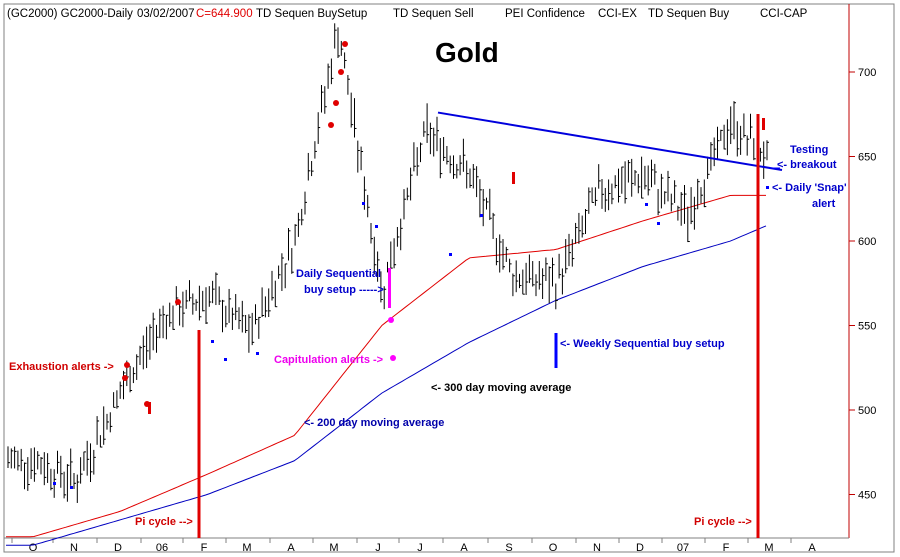 This screenshot has width=900, height=557. What do you see at coordinates (683, 548) in the screenshot?
I see `x-tick-label: 07` at bounding box center [683, 548].